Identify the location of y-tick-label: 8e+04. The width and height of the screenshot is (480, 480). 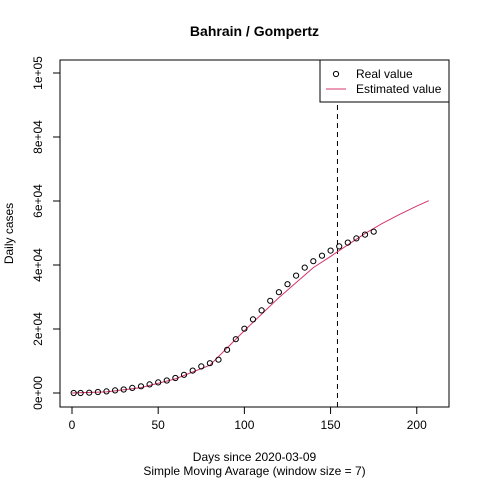
(38, 137).